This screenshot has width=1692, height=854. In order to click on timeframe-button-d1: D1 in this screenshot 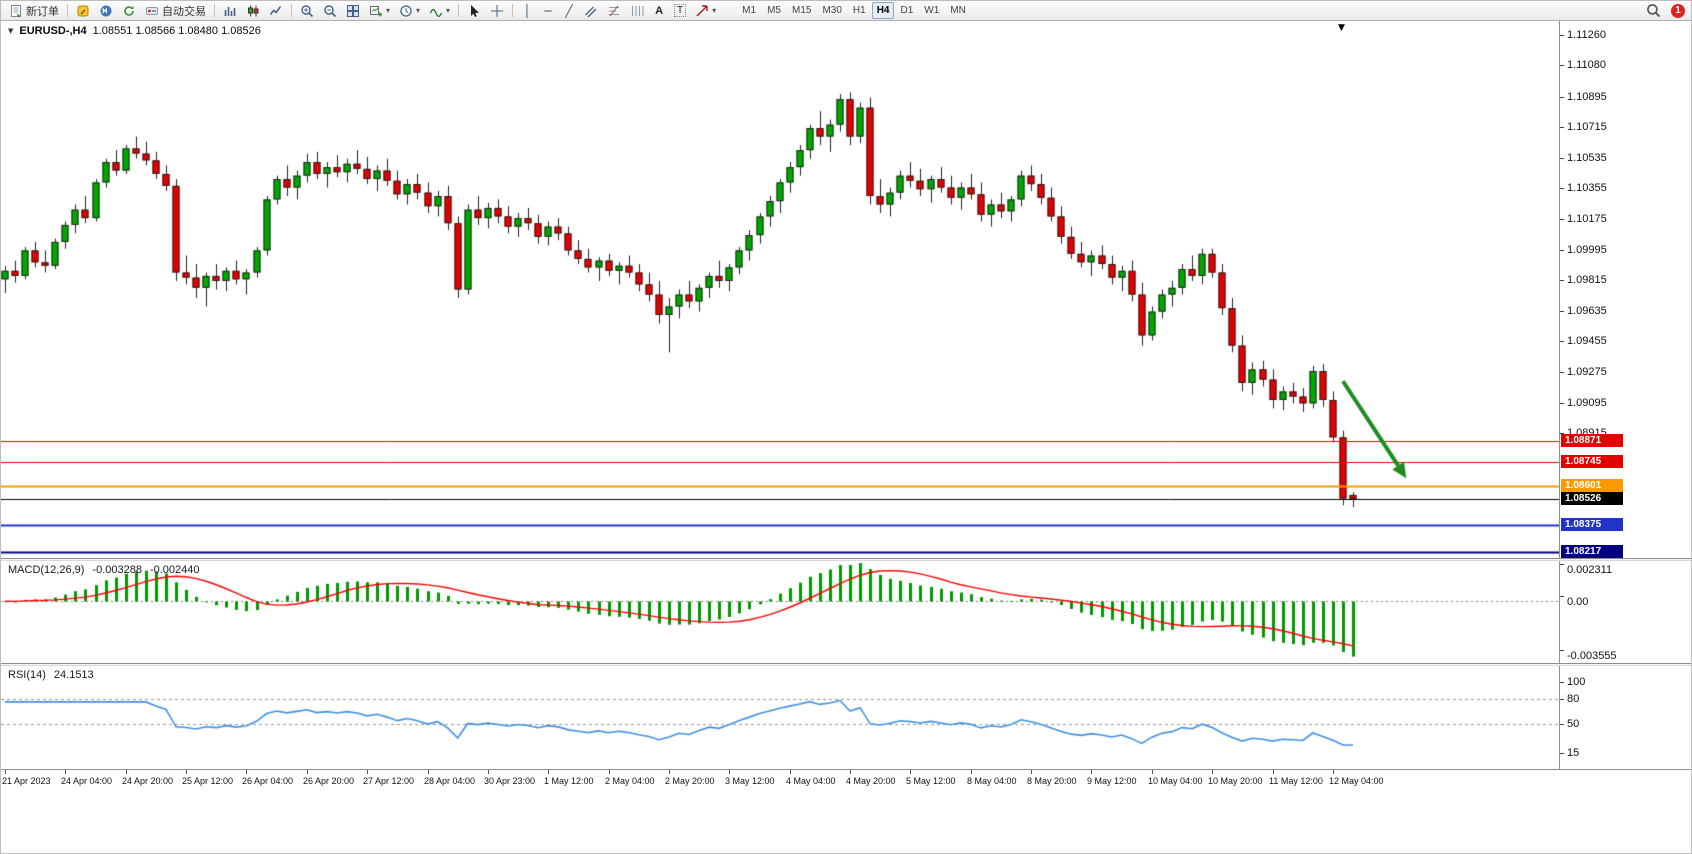, I will do `click(907, 10)`.